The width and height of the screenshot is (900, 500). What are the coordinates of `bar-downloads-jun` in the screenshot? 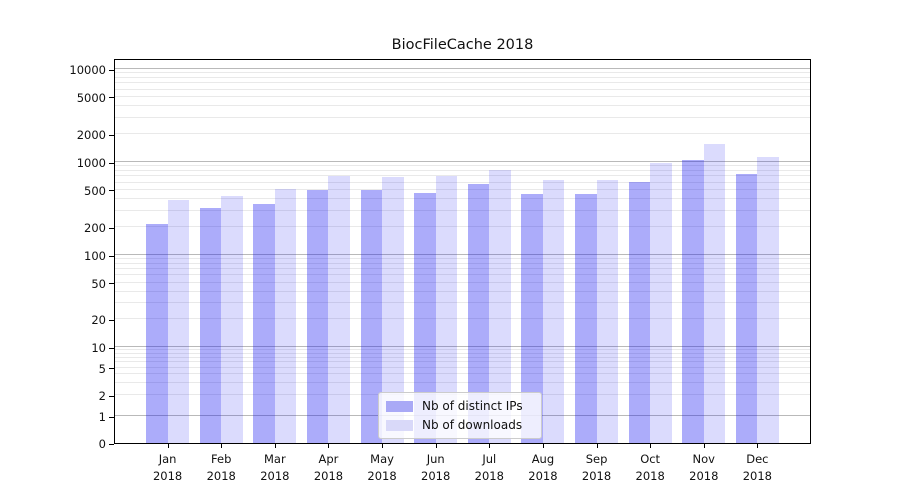 It's located at (446, 309).